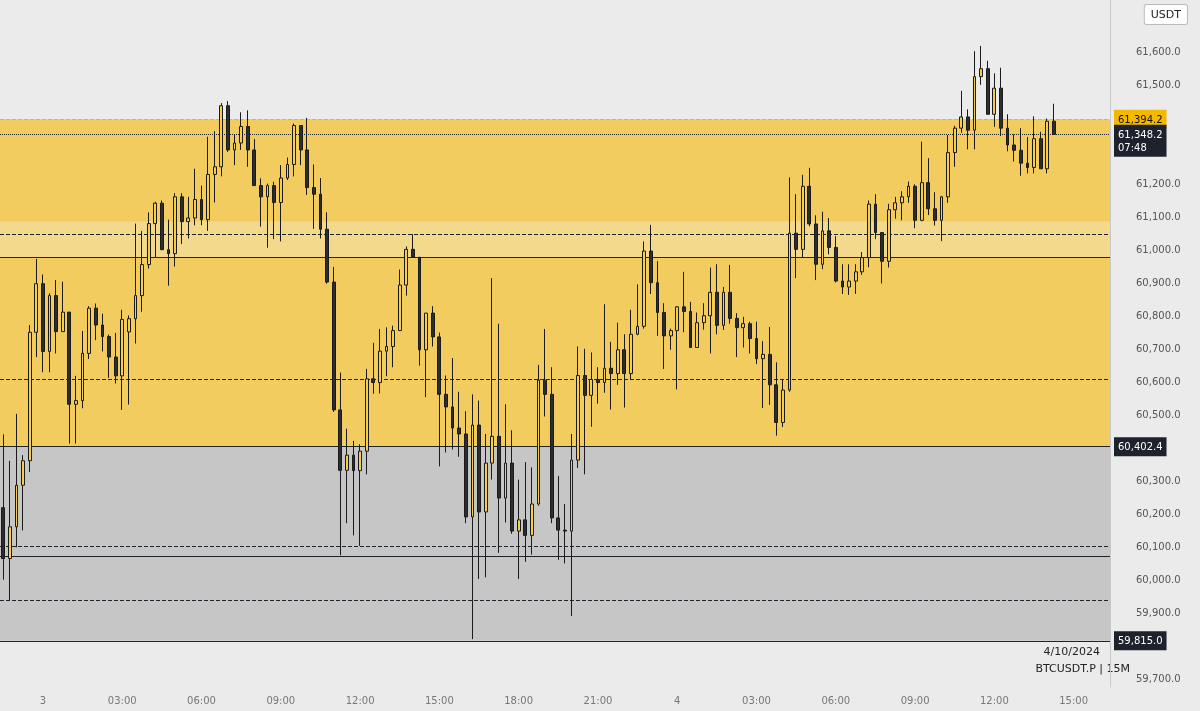 The image size is (1200, 711). I want to click on ref-line-label: 60,402.4, so click(1140, 447).